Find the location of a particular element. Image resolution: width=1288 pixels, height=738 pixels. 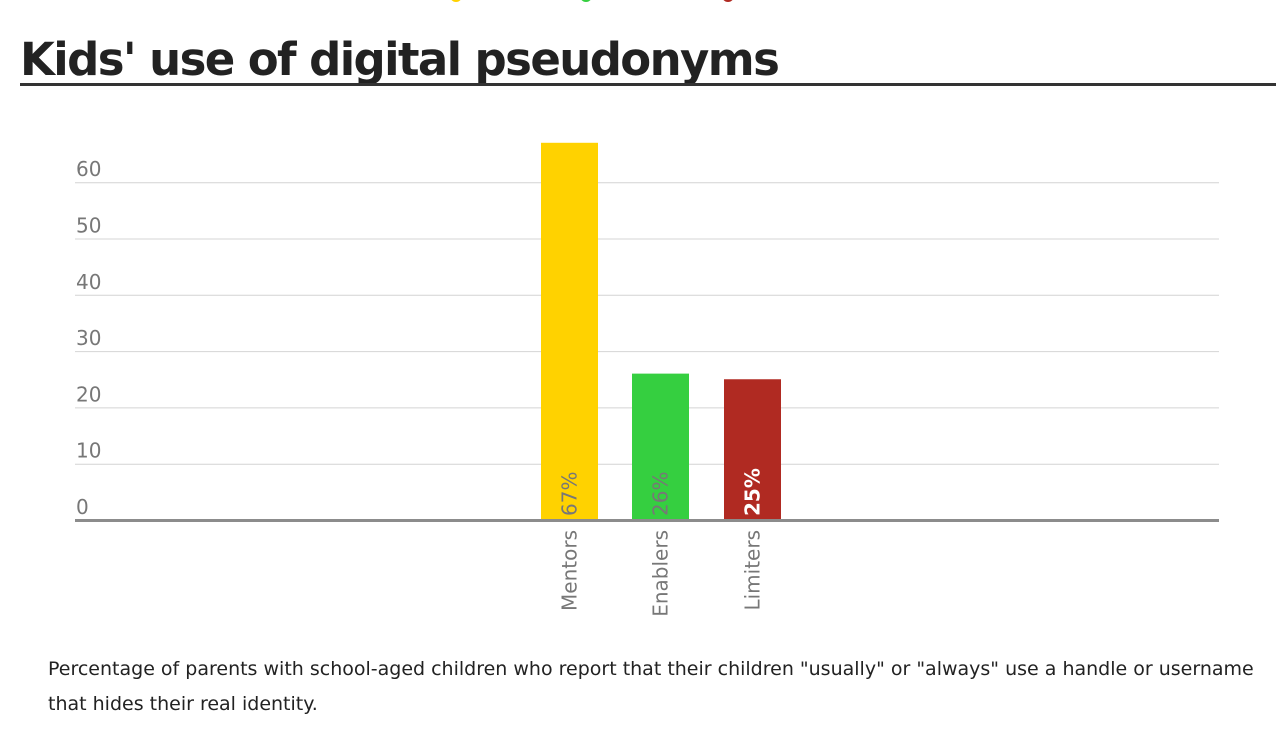

data-label-enablers: 26% is located at coordinates (661, 494).